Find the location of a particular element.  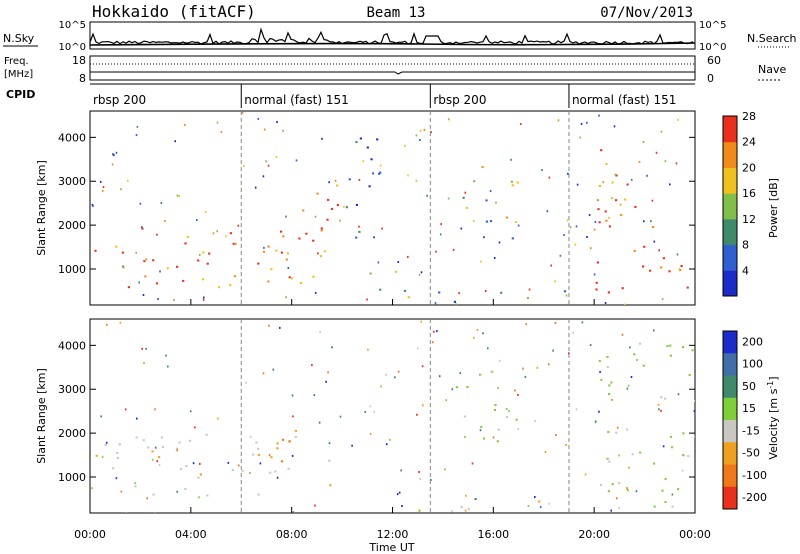

y-tick-label: 1000 is located at coordinates (72, 477).